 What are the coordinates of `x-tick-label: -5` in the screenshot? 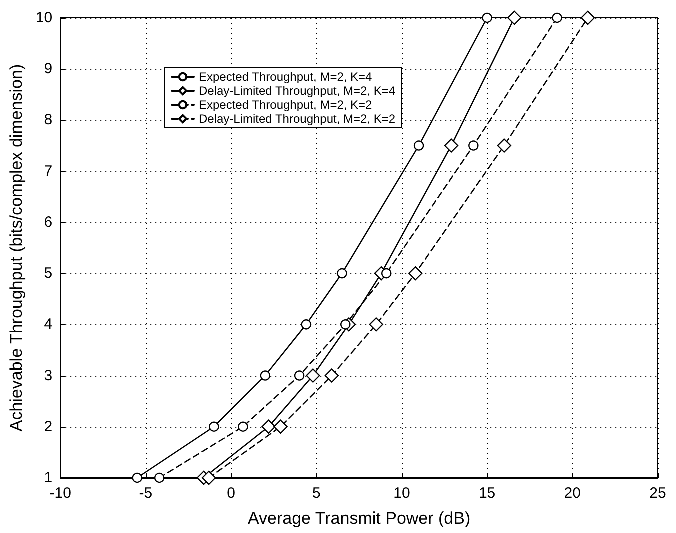 It's located at (146, 493).